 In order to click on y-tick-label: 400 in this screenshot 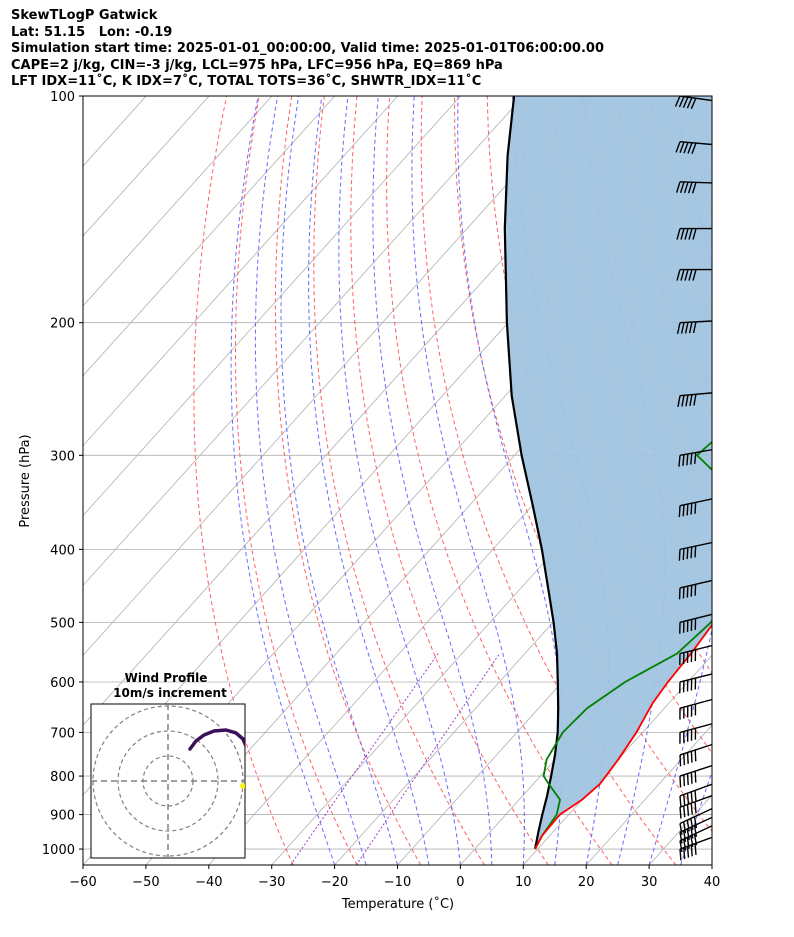, I will do `click(62, 550)`.